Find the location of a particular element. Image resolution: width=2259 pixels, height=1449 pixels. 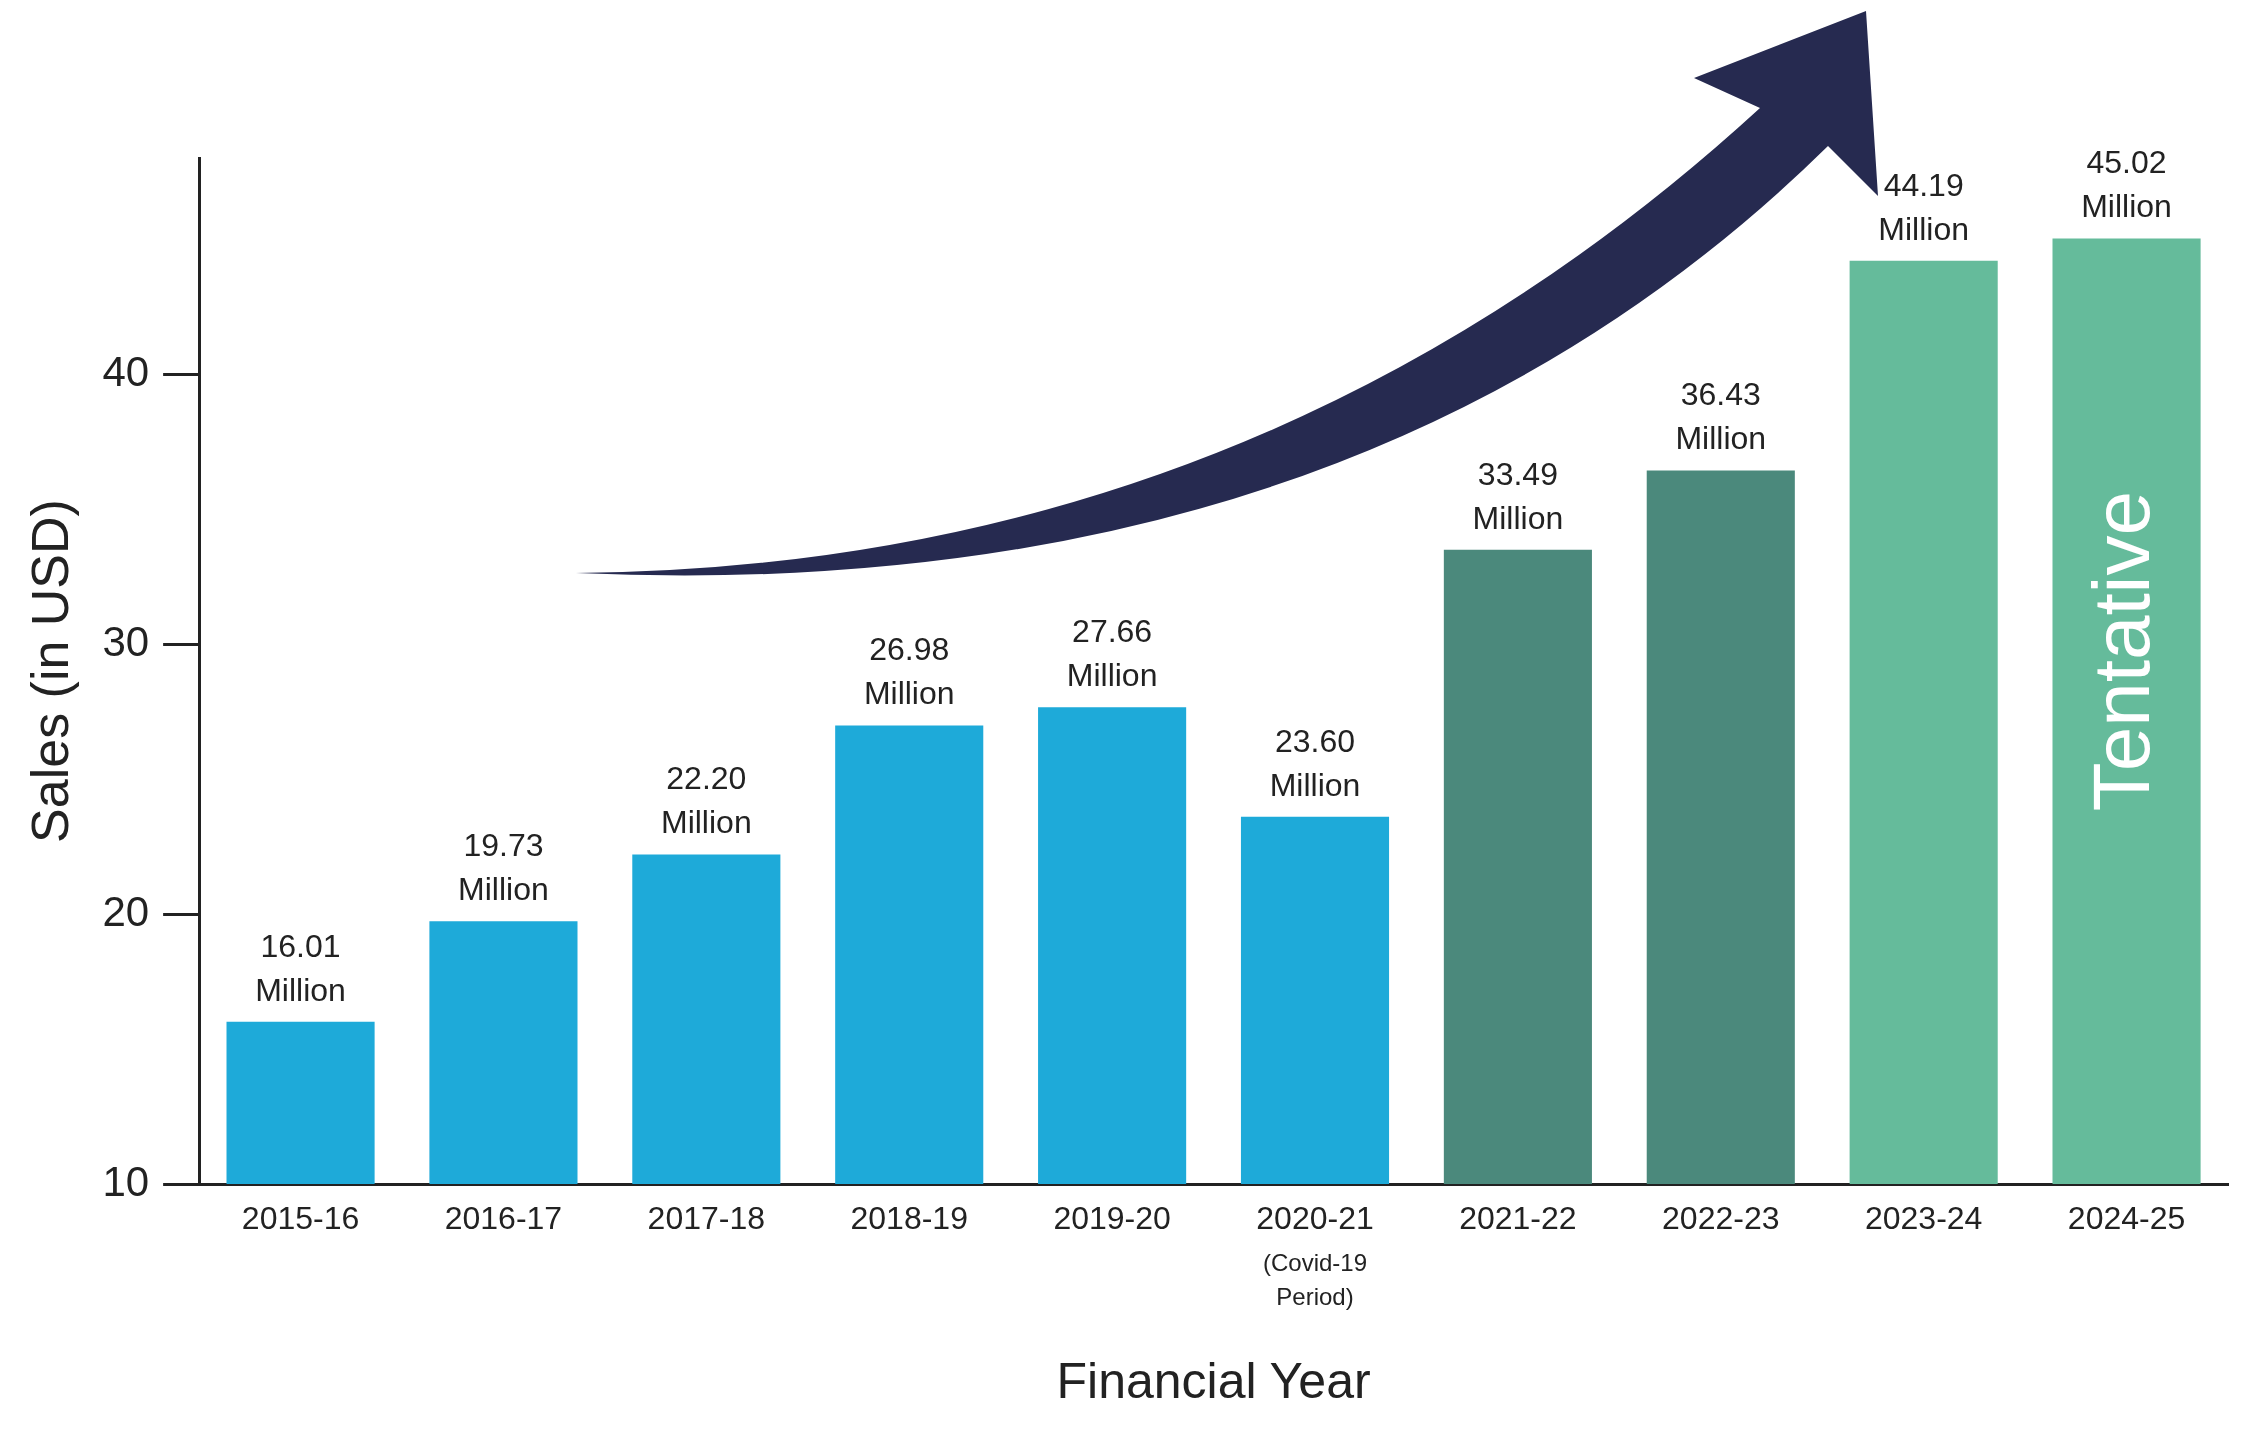

x-tick-label: 2016-17 is located at coordinates (503, 1217).